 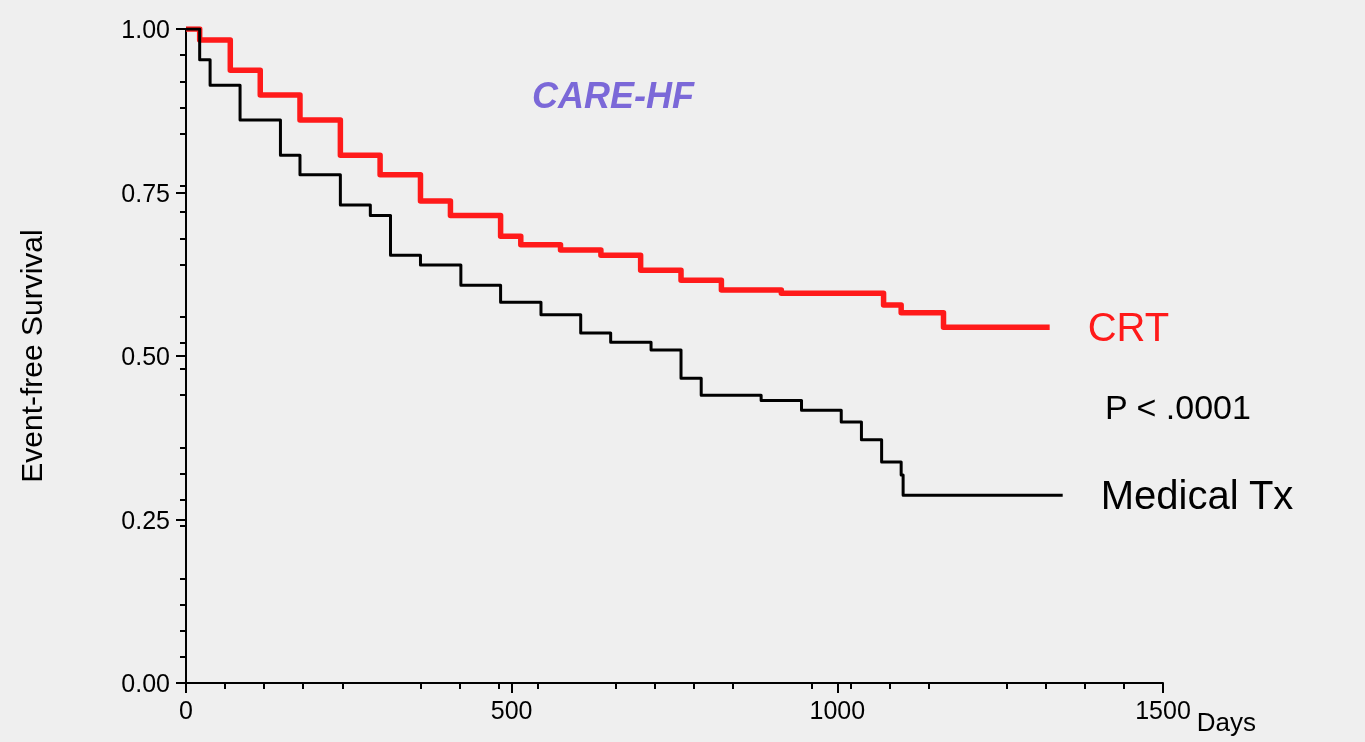 I want to click on series-label: Medical Tx, so click(x=1197, y=495).